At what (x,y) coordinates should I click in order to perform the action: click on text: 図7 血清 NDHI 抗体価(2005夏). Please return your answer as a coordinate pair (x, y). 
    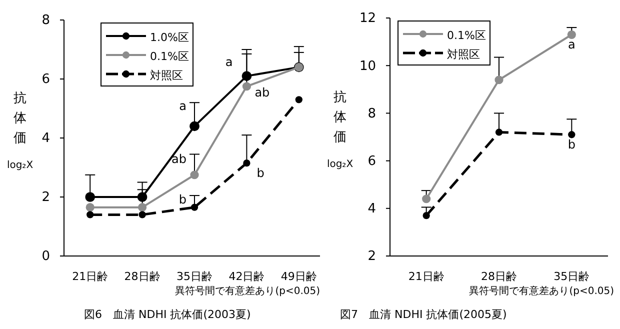
    Looking at the image, I should click on (423, 314).